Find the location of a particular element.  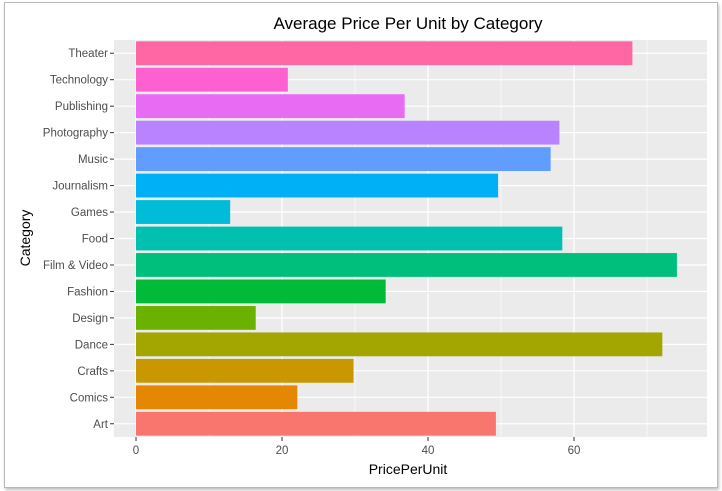

y-tick-label: Journalism is located at coordinates (80, 187).